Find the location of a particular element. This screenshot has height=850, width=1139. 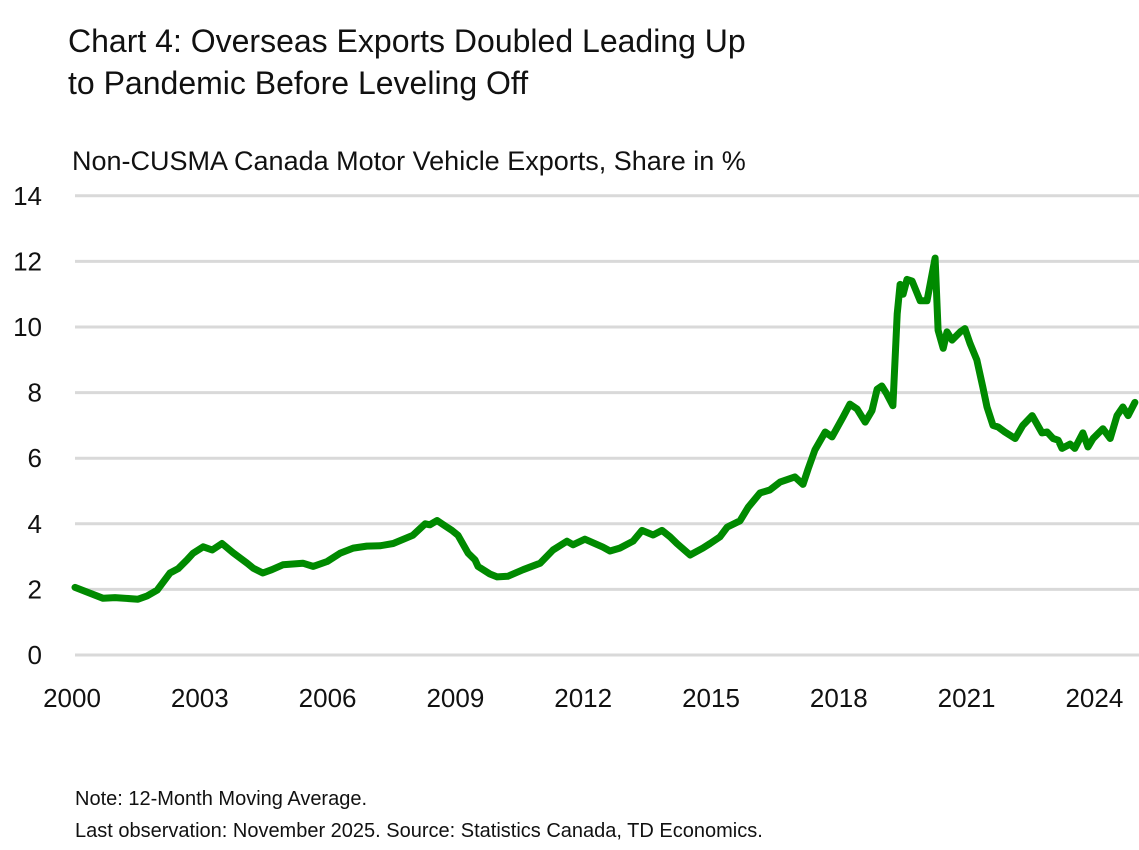

y-tick-label: 14 is located at coordinates (27, 196).